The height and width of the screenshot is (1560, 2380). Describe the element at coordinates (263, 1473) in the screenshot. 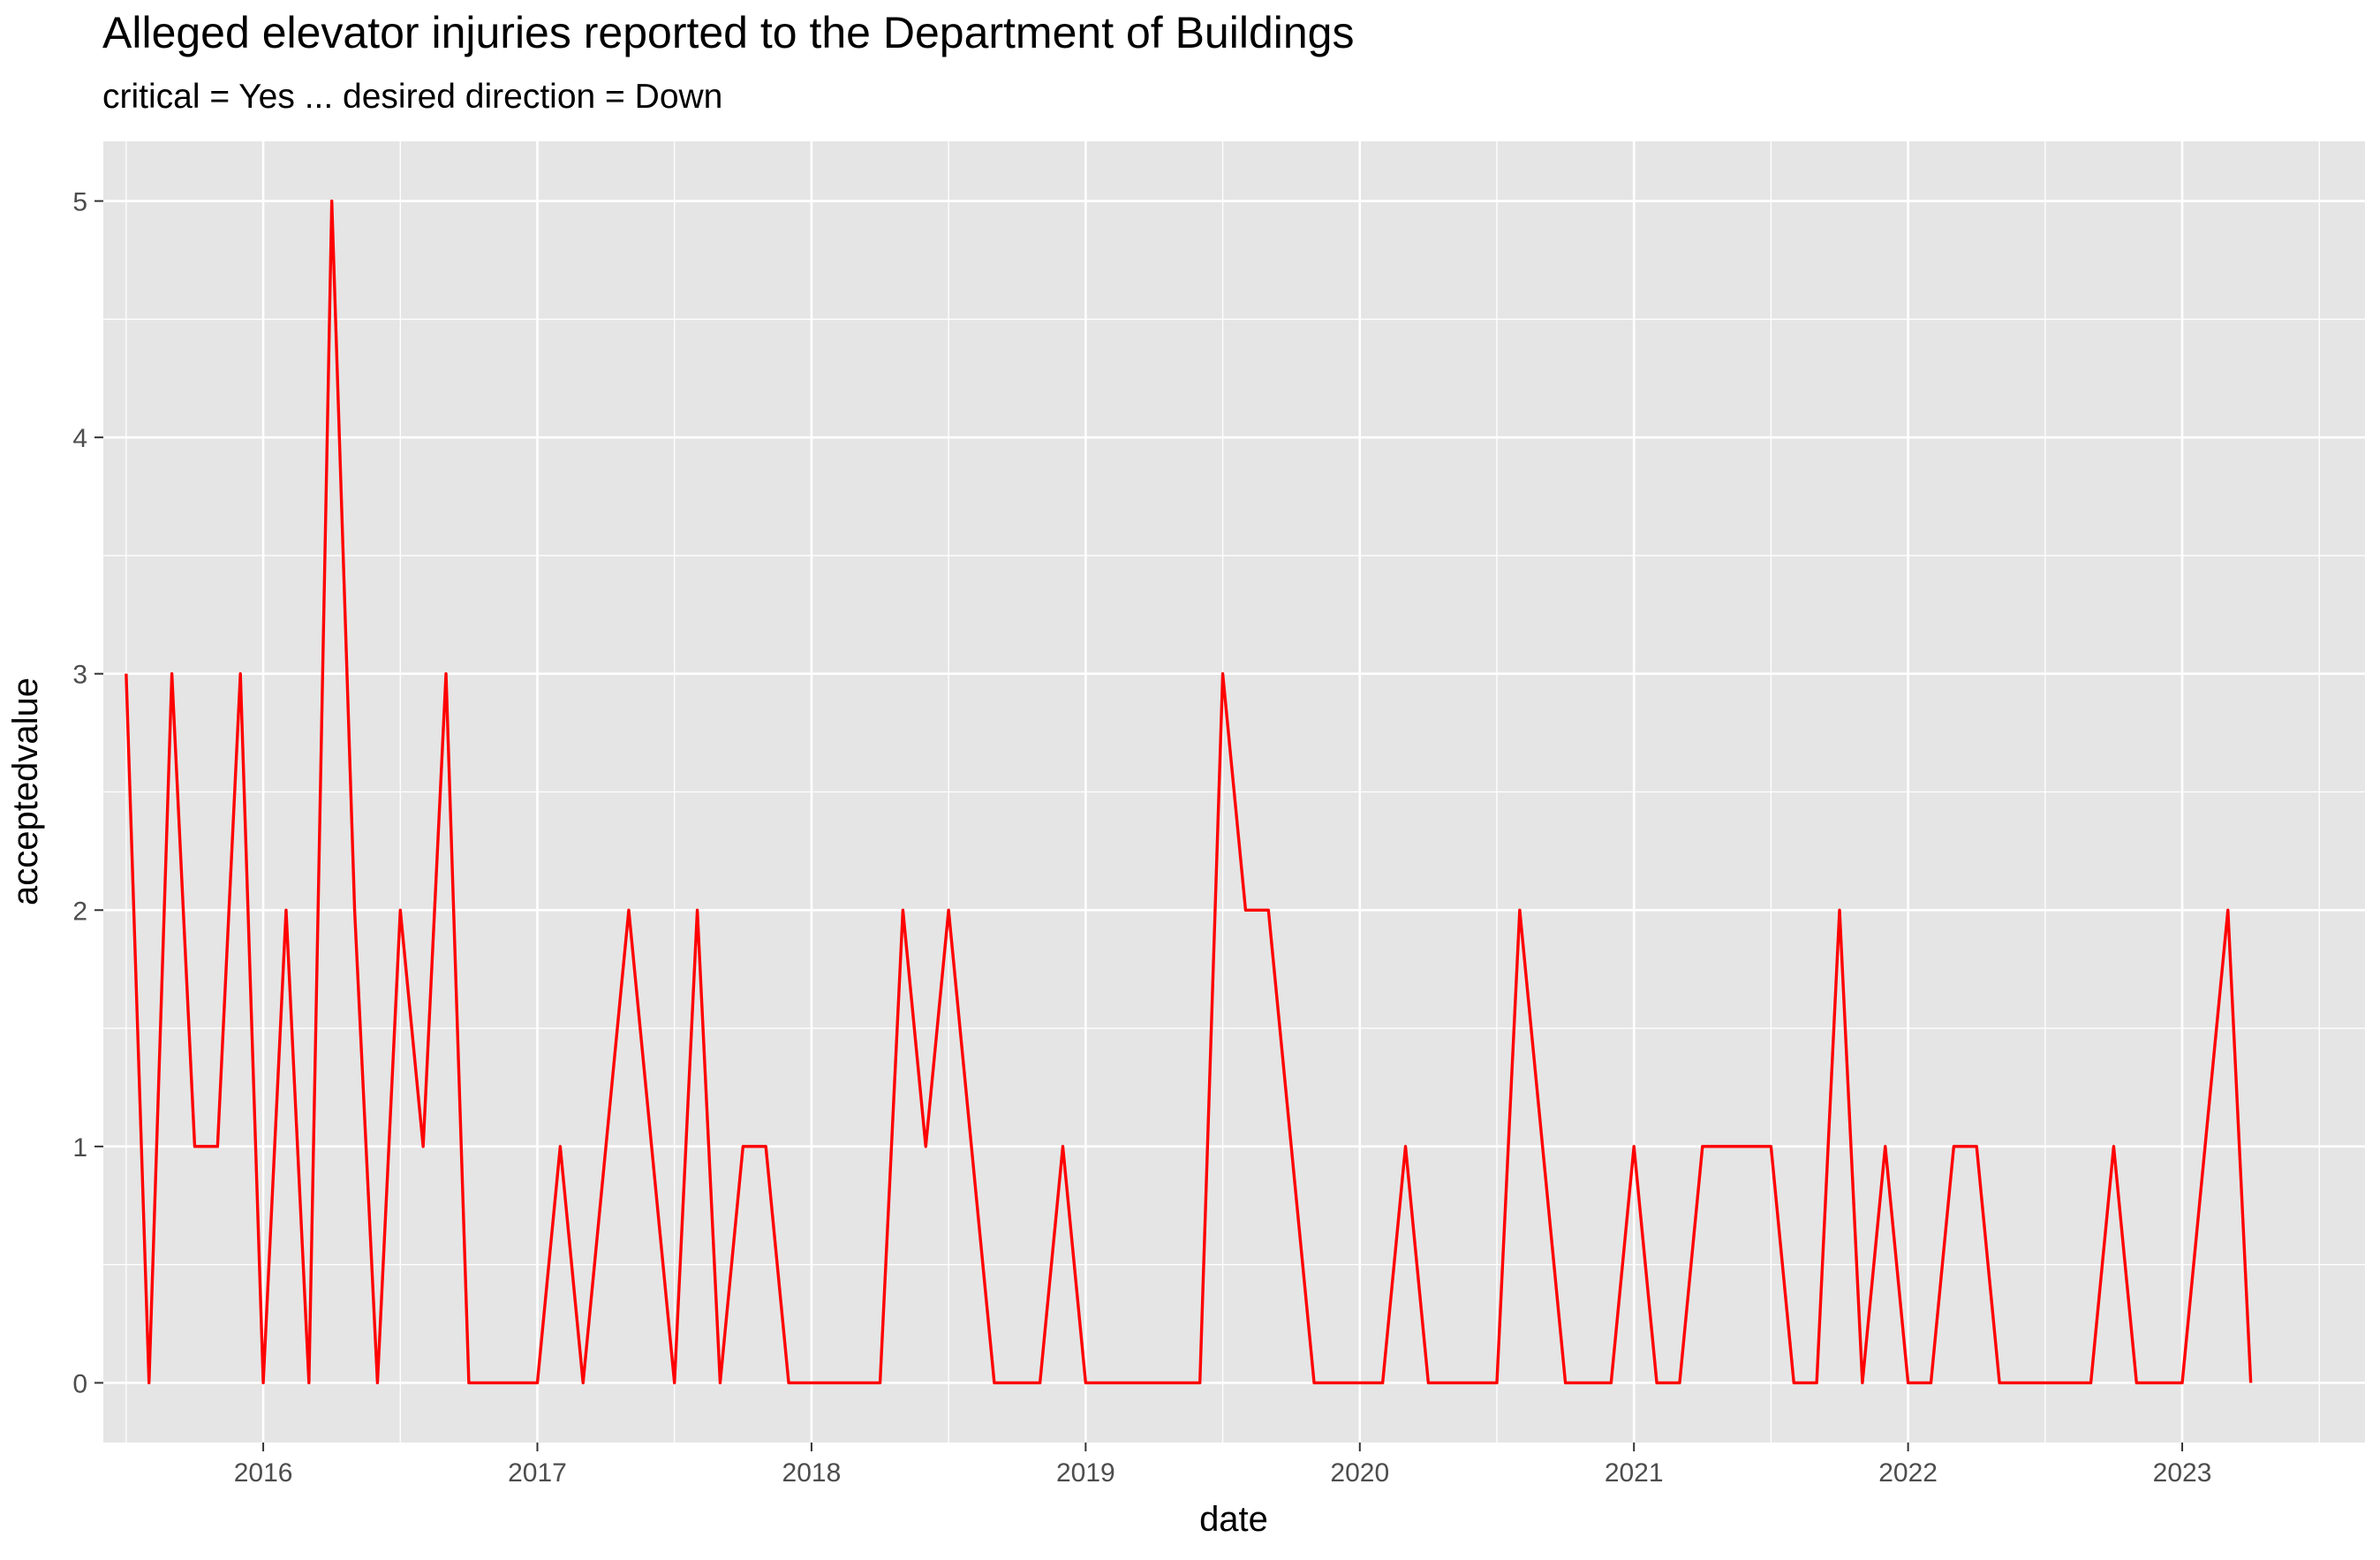

I see `x-tick-label: 2016` at that location.